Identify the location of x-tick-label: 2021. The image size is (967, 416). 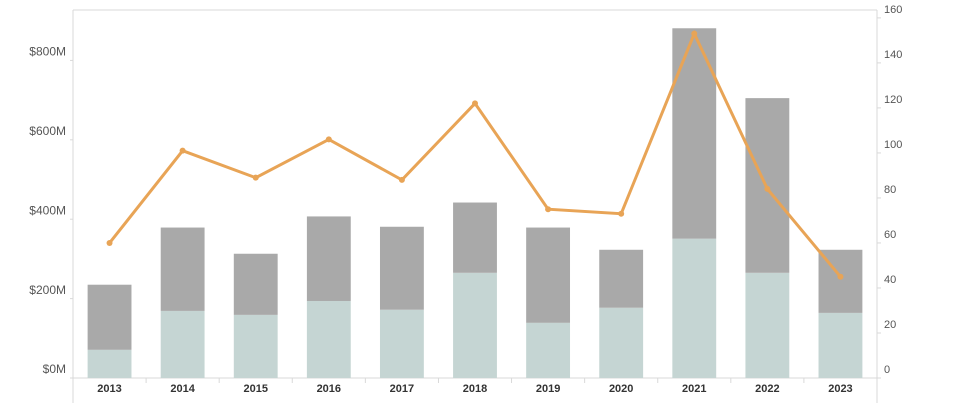
(694, 389).